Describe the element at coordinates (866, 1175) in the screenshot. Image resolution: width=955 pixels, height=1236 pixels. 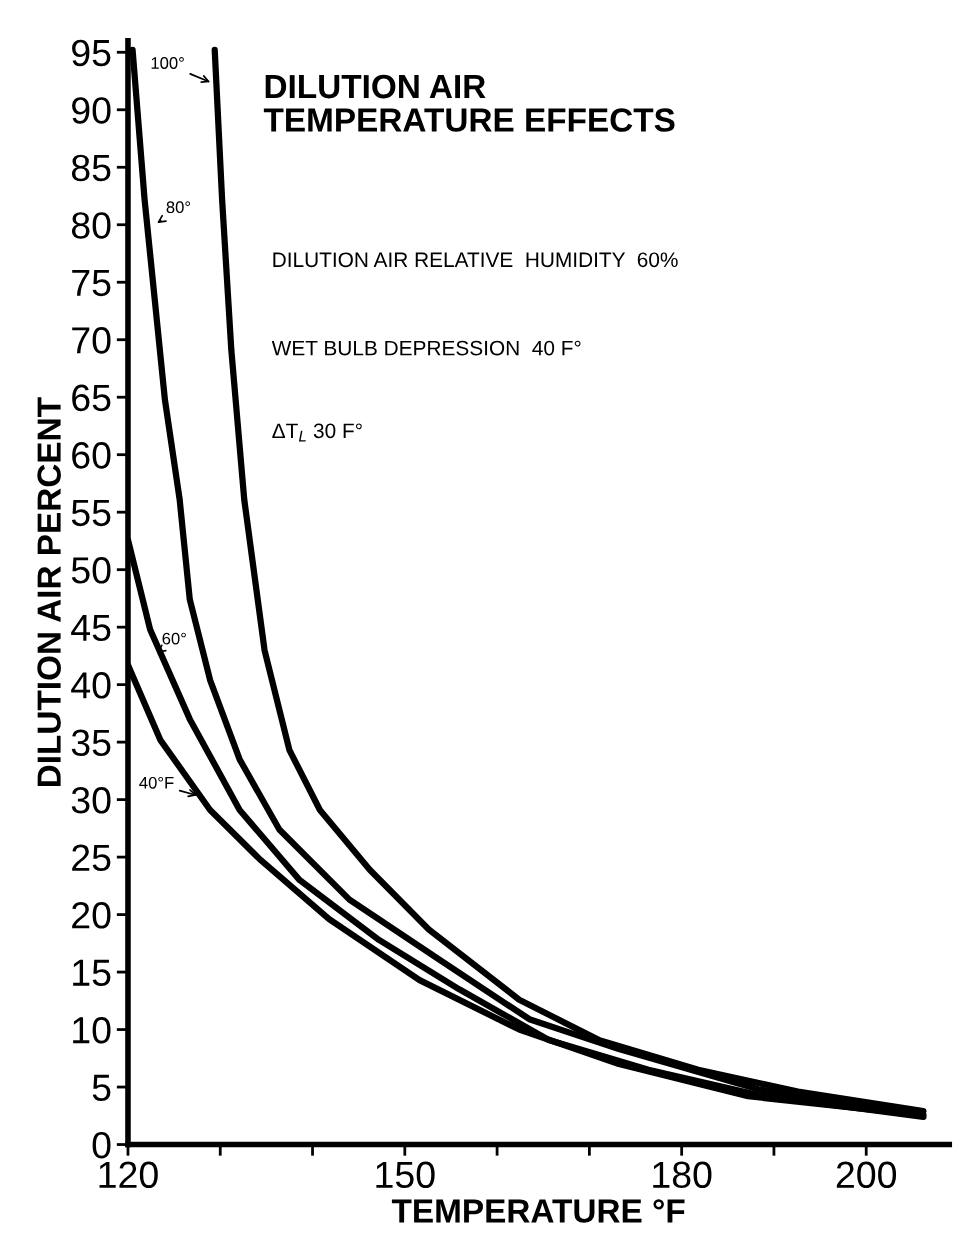
I see `x-tick-label: 200` at that location.